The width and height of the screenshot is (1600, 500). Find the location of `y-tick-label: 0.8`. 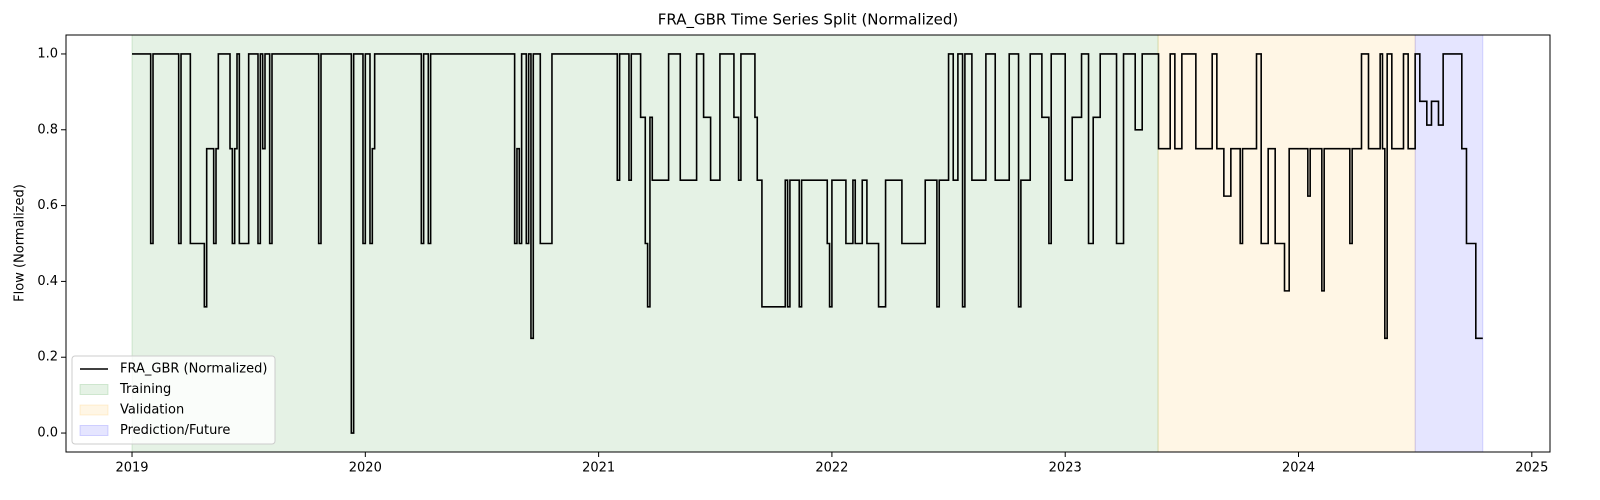

y-tick-label: 0.8 is located at coordinates (47, 129).